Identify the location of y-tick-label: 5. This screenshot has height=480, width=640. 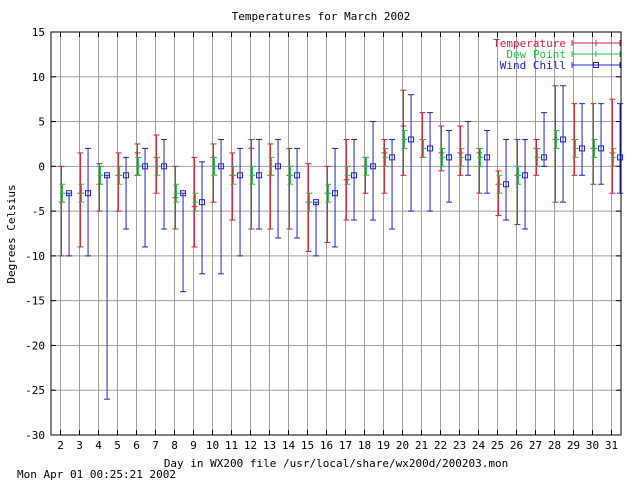
(41, 122).